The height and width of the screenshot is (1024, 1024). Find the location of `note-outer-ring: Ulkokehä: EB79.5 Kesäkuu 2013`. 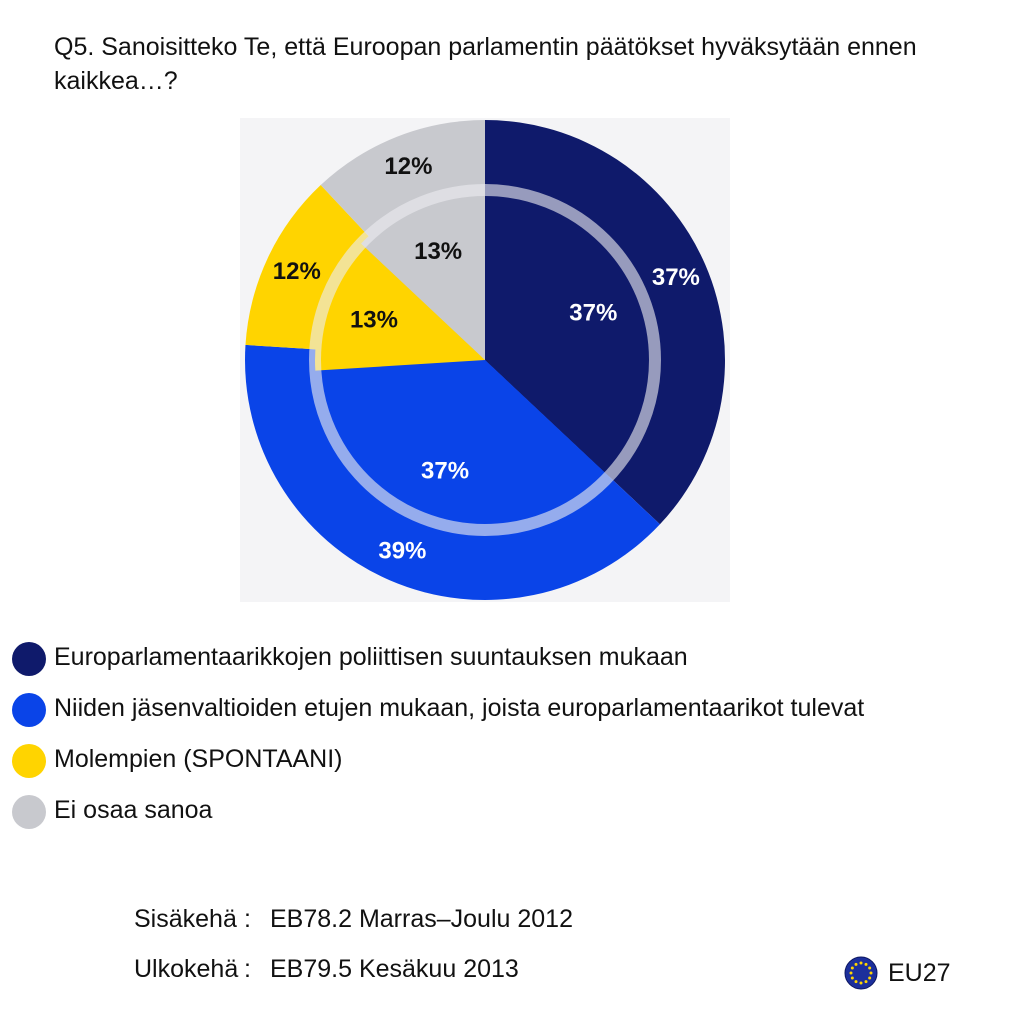

note-outer-ring: Ulkokehä: EB79.5 Kesäkuu 2013 is located at coordinates (353, 977).